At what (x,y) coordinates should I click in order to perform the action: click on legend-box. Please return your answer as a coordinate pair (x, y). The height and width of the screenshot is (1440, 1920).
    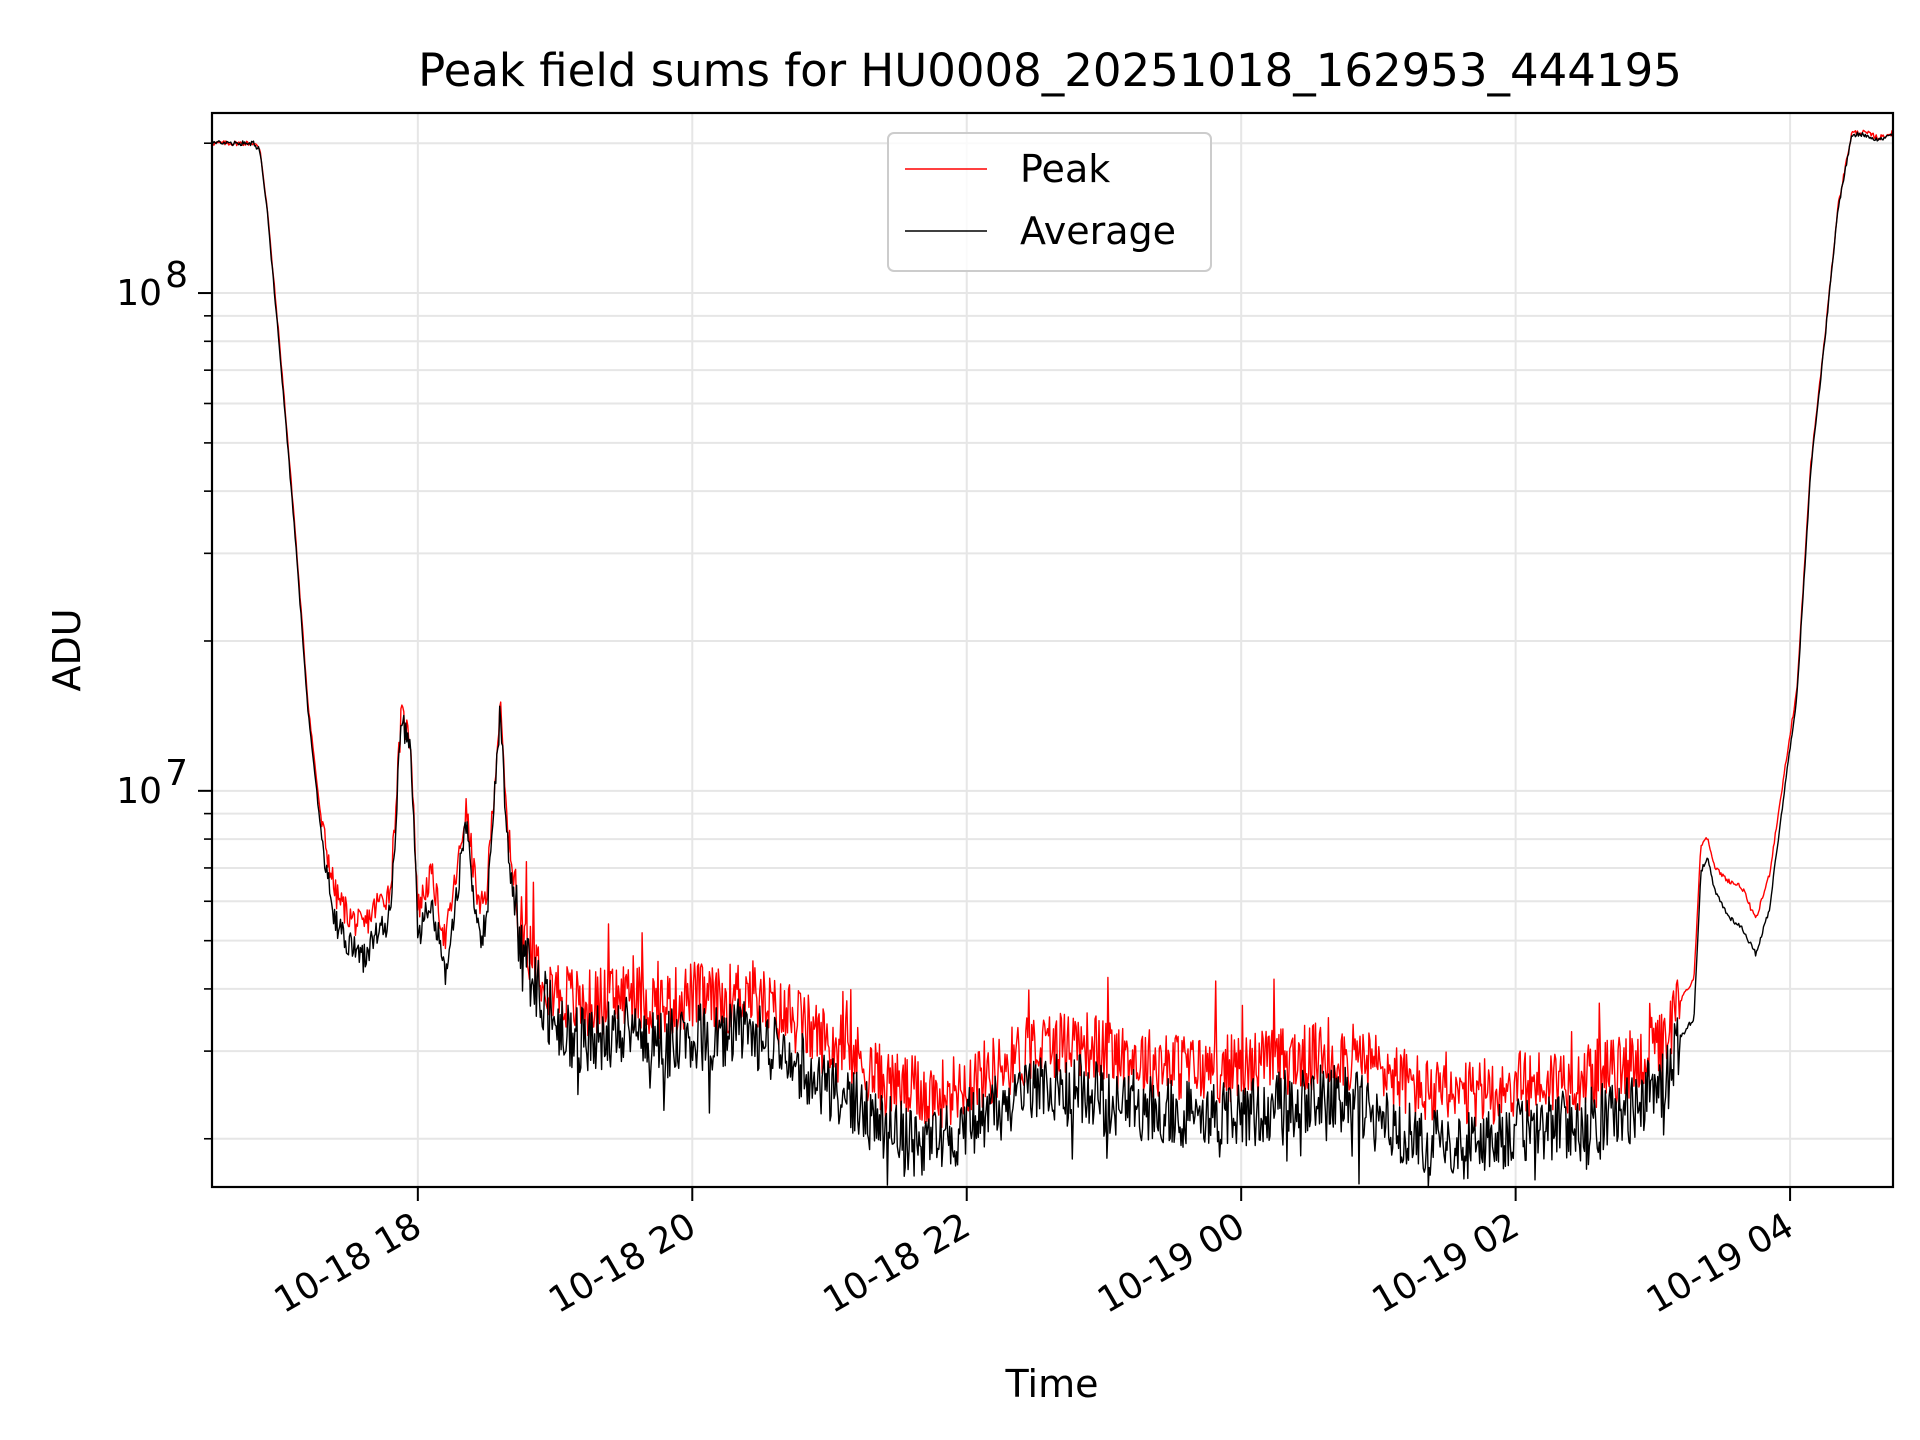
    Looking at the image, I should click on (1049, 202).